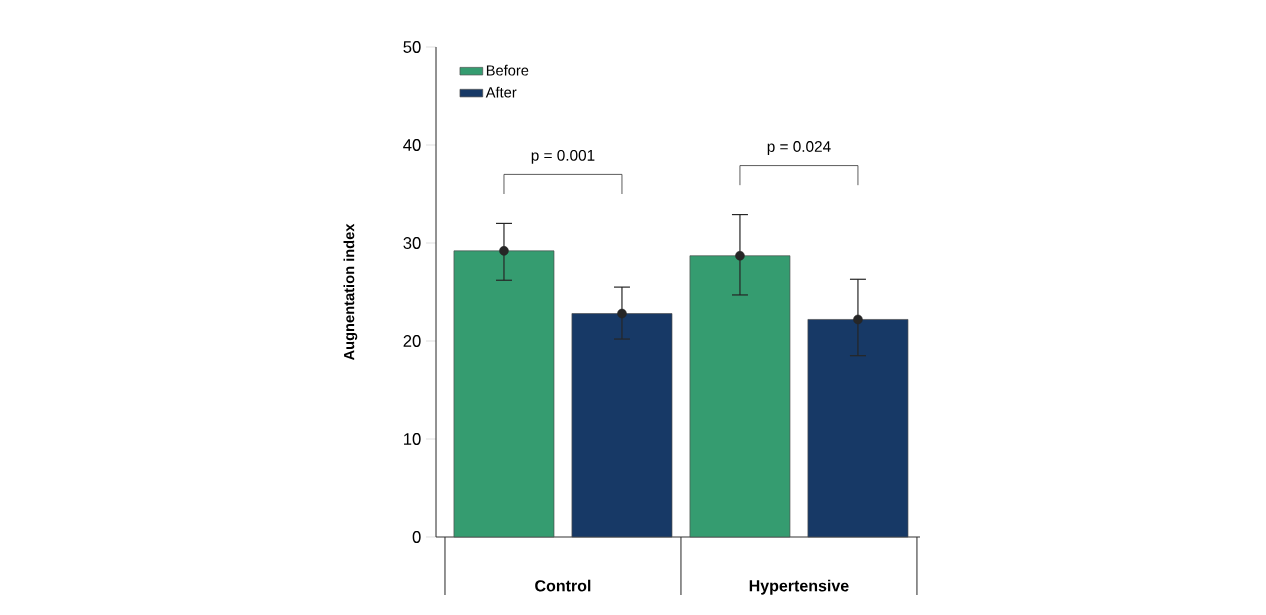  Describe the element at coordinates (501, 92) in the screenshot. I see `legend-label: After` at that location.